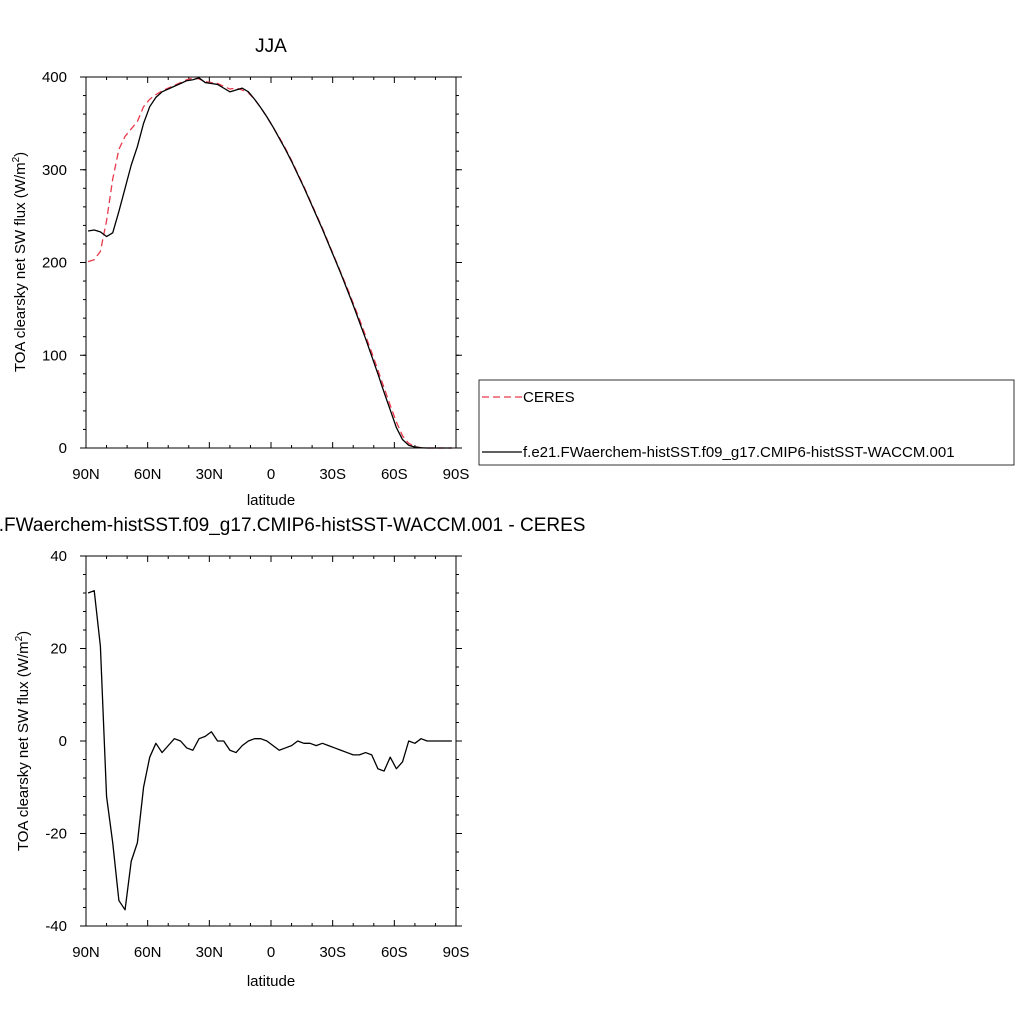  I want to click on bottom-y-tick-label: -20, so click(56, 834).